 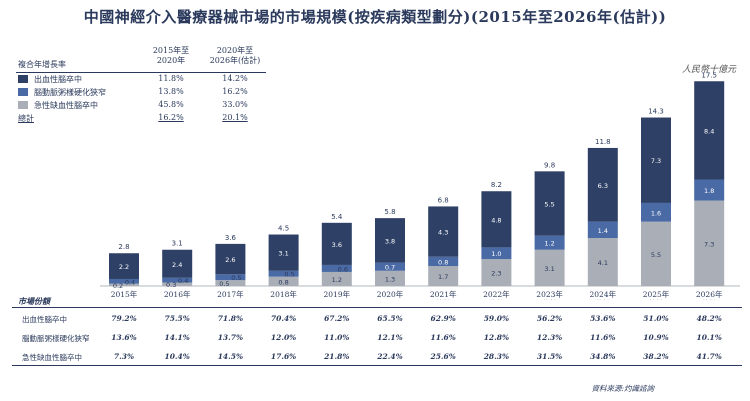 What do you see at coordinates (390, 279) in the screenshot?
I see `bar-segment-label: 1.3` at bounding box center [390, 279].